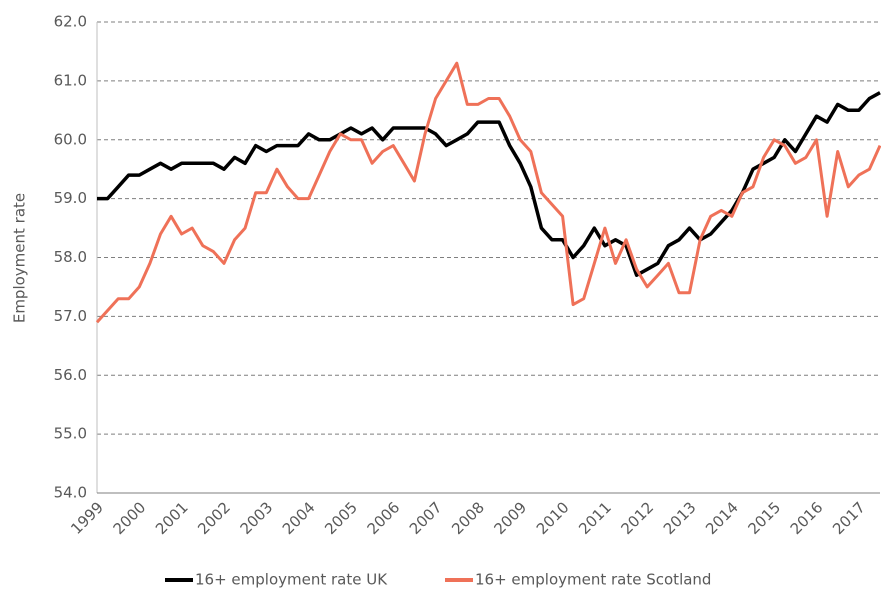 Image resolution: width=881 pixels, height=601 pixels. What do you see at coordinates (70, 139) in the screenshot?
I see `y-tick-label: 60.0` at bounding box center [70, 139].